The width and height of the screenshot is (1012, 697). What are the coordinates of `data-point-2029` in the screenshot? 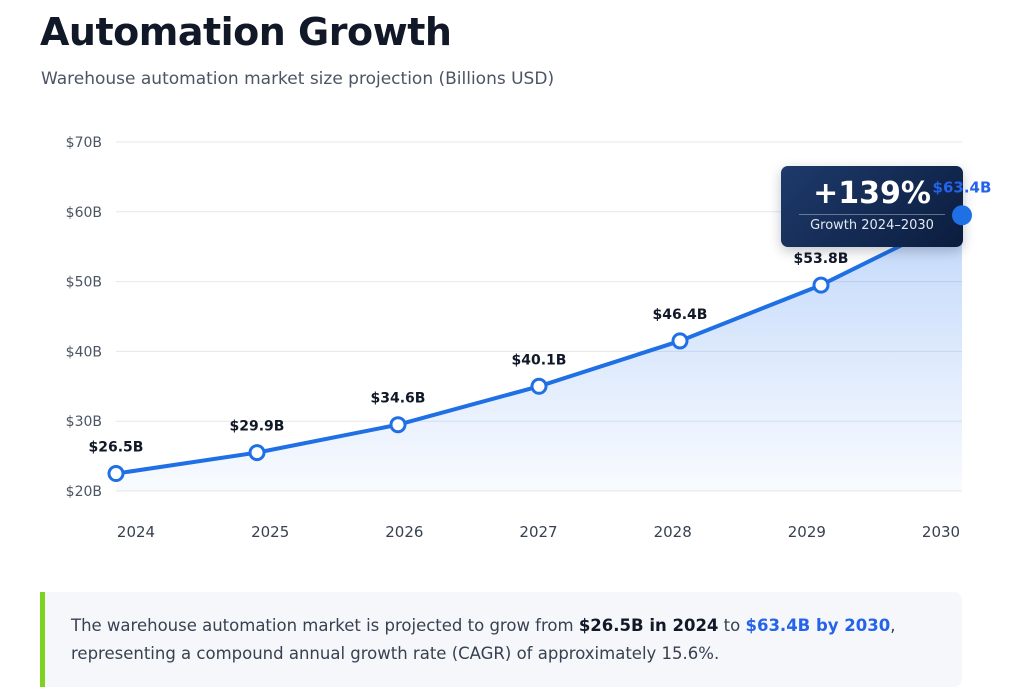 It's located at (821, 285).